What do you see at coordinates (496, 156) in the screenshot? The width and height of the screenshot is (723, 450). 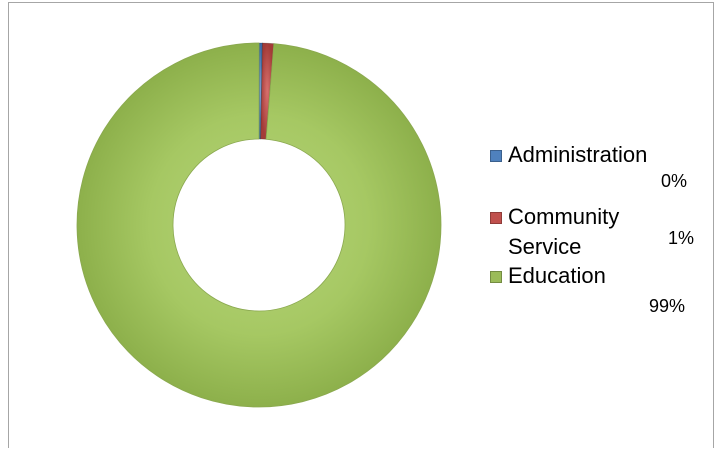 I see `legend-swatch-administration` at bounding box center [496, 156].